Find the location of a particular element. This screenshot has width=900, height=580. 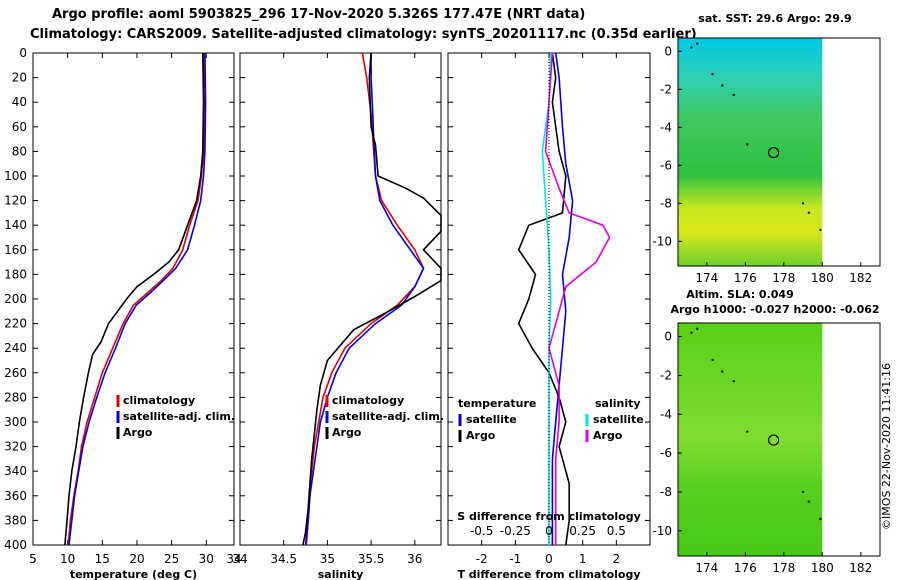

y-tick-label: 80 is located at coordinates (19, 151).